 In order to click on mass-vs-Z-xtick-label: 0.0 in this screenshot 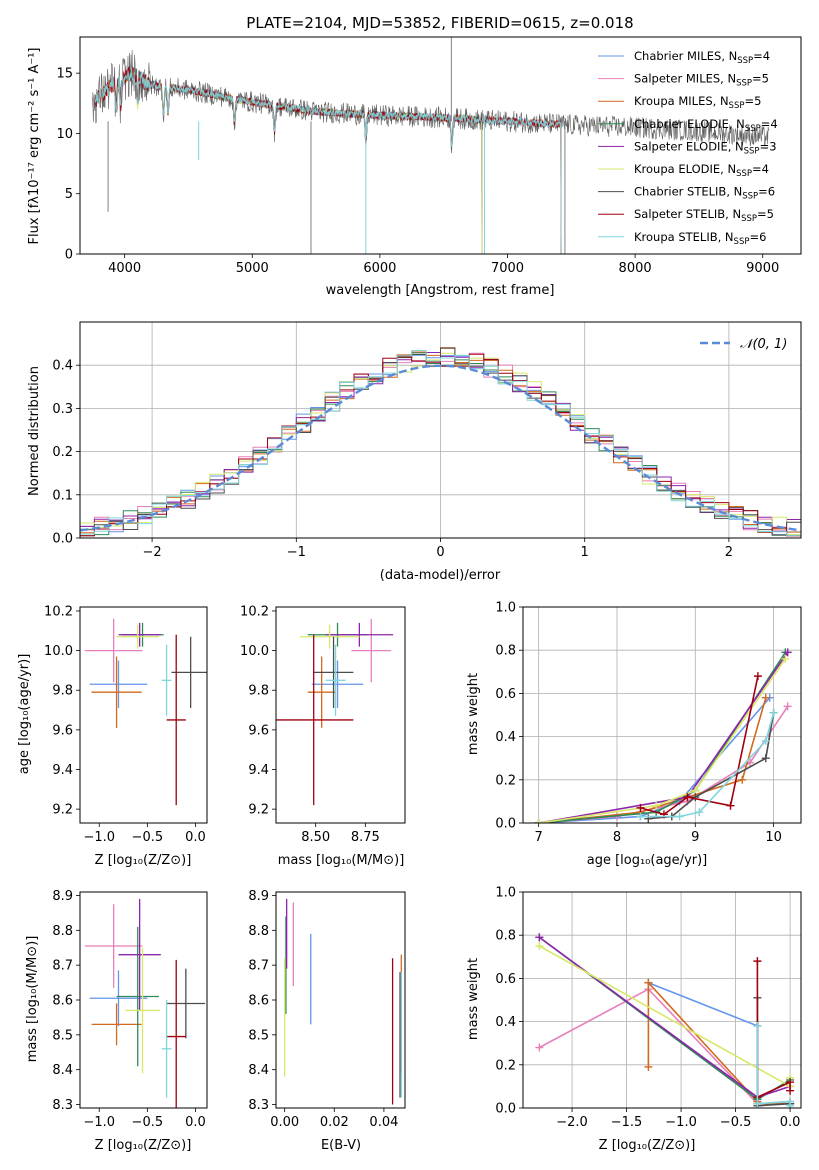, I will do `click(195, 1122)`.